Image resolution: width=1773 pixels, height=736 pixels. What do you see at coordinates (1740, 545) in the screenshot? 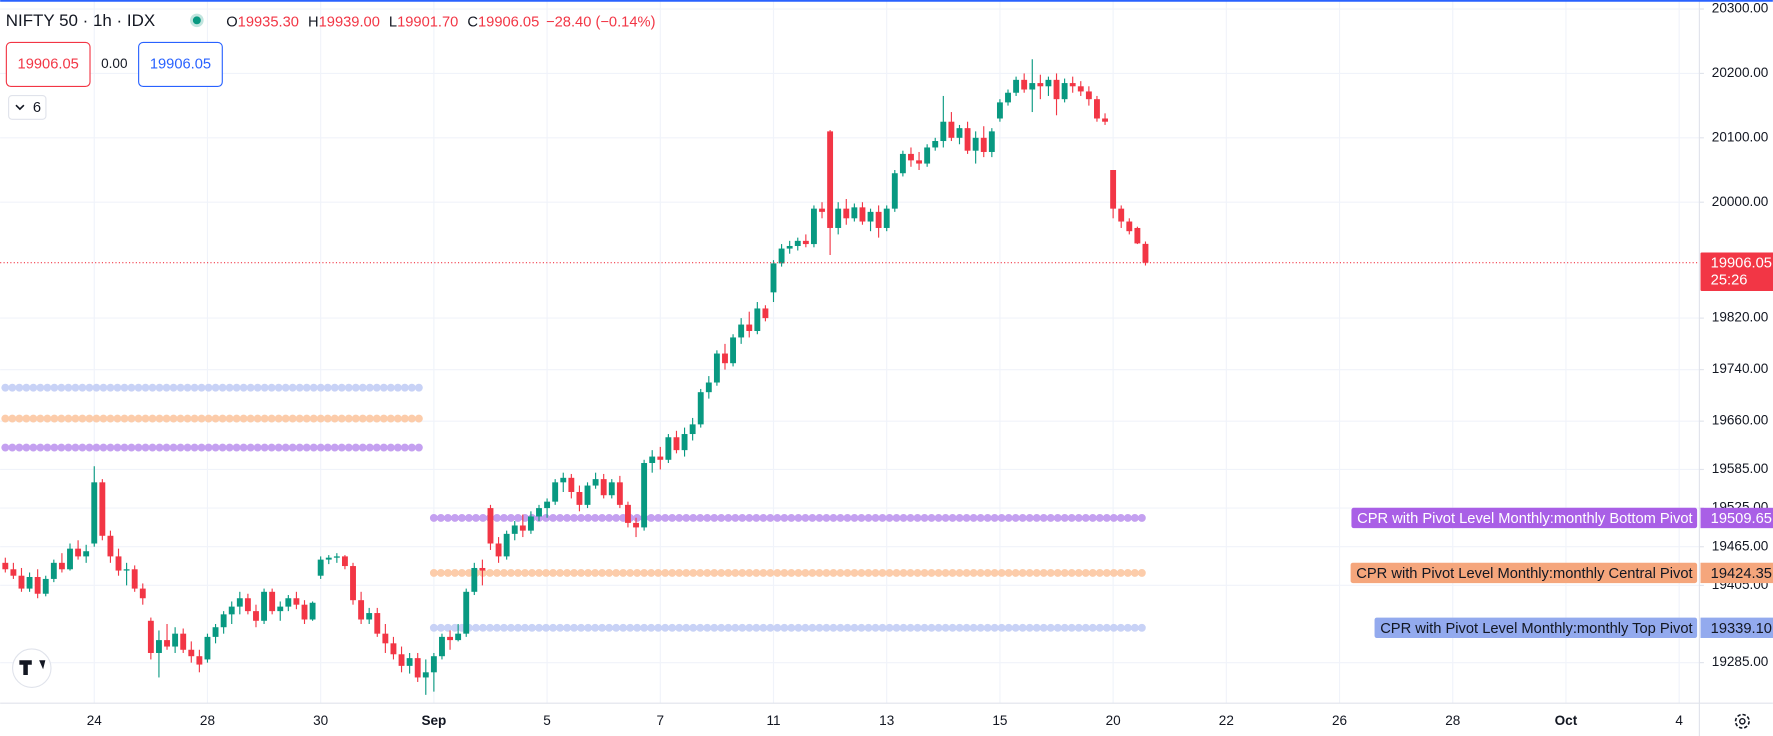
I see `y-tick-label: 19465.00` at bounding box center [1740, 545].